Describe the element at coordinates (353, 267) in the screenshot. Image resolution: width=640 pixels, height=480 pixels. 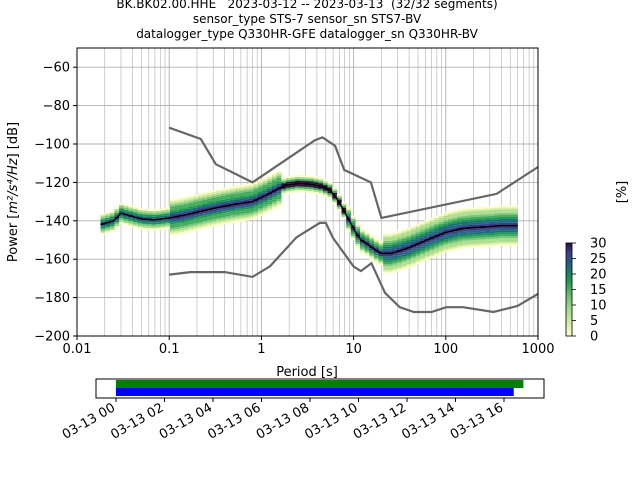
I see `low-noise-model` at that location.